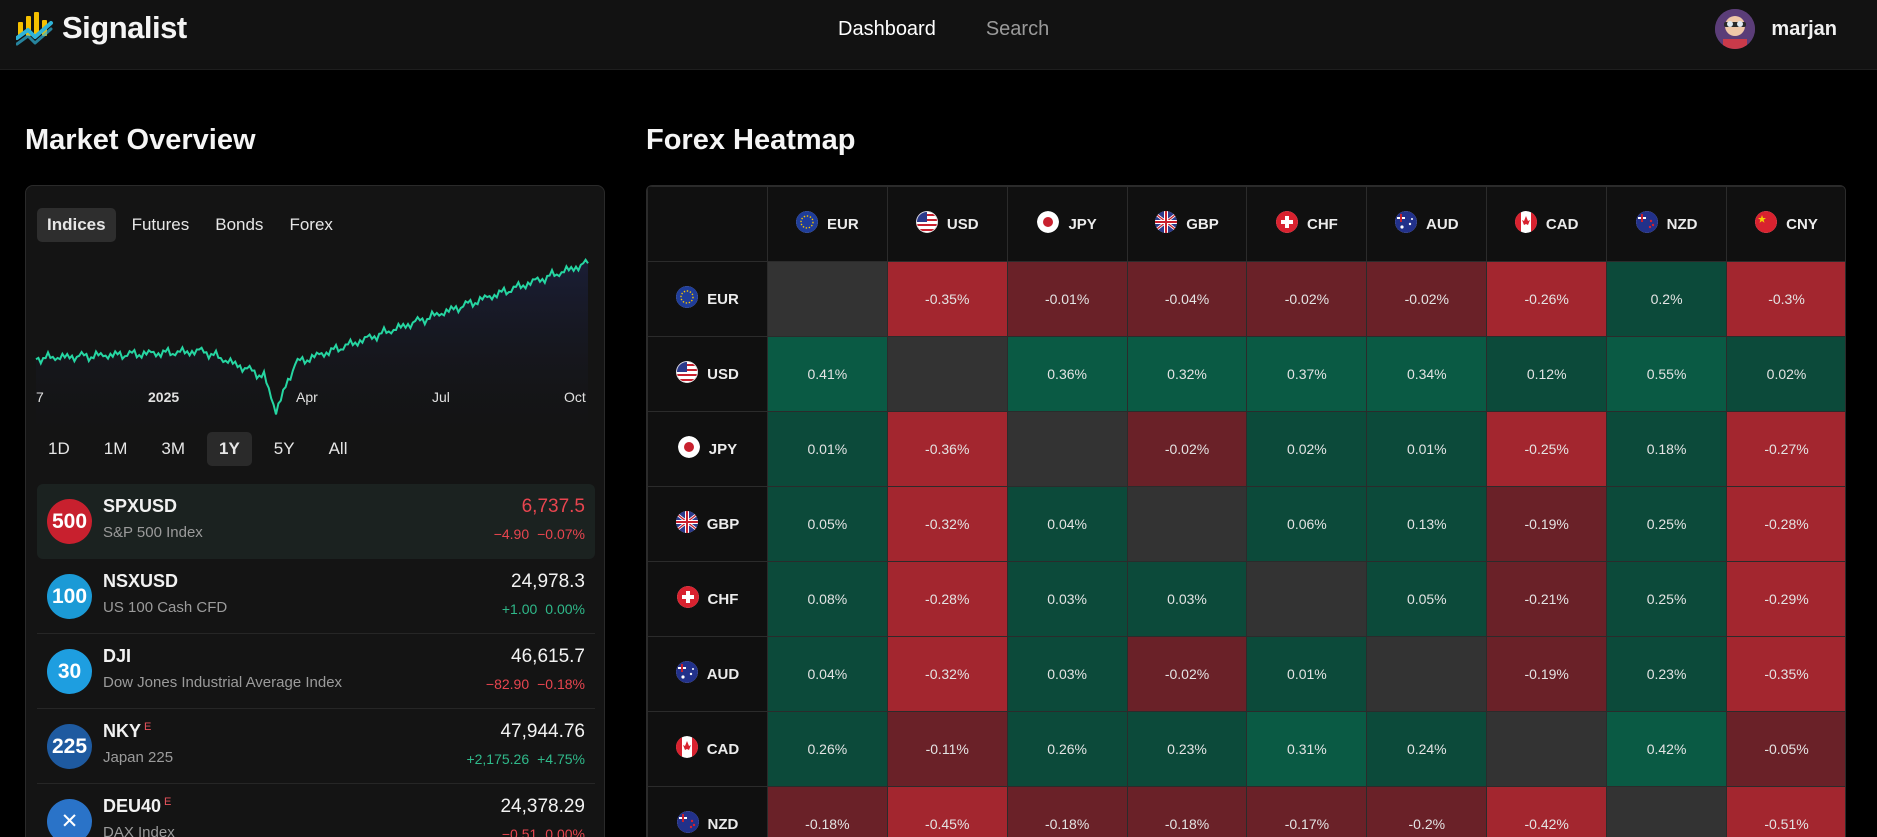 The width and height of the screenshot is (1877, 837). What do you see at coordinates (160, 224) in the screenshot?
I see `tab-futures: Futures` at bounding box center [160, 224].